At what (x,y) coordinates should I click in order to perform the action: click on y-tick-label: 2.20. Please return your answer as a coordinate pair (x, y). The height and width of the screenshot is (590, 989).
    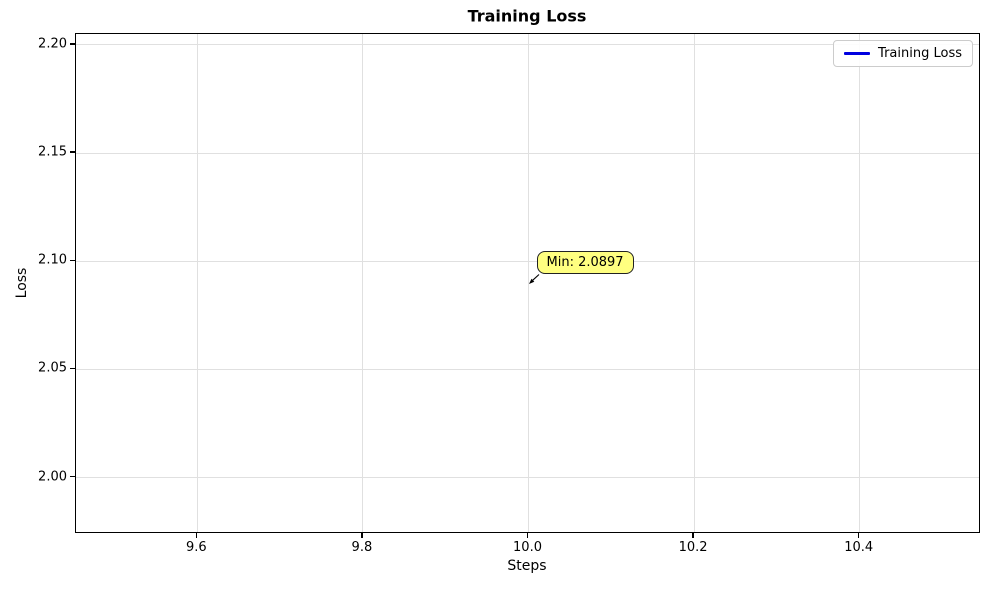
    Looking at the image, I should click on (52, 44).